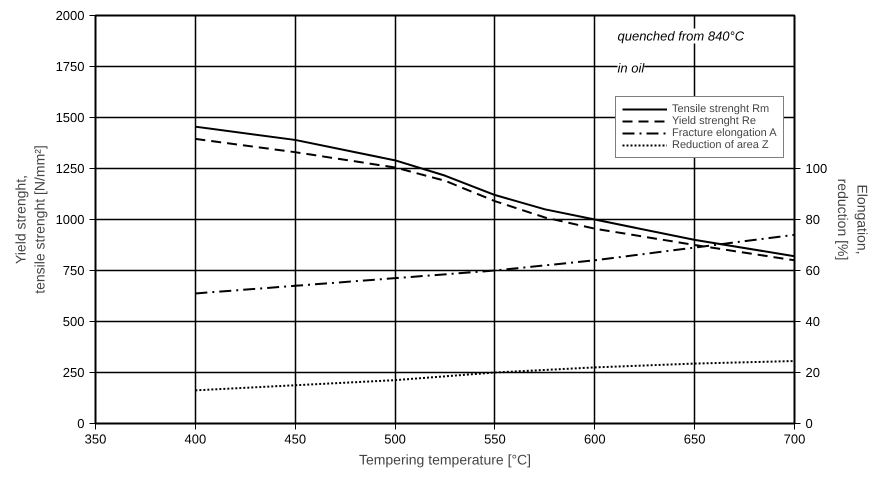 This screenshot has width=889, height=478. I want to click on annotation: quenched from 840°C, so click(681, 36).